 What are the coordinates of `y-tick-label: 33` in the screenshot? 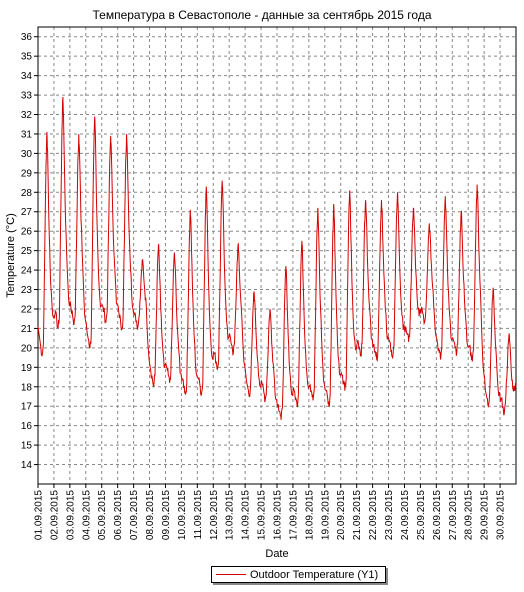 It's located at (27, 96).